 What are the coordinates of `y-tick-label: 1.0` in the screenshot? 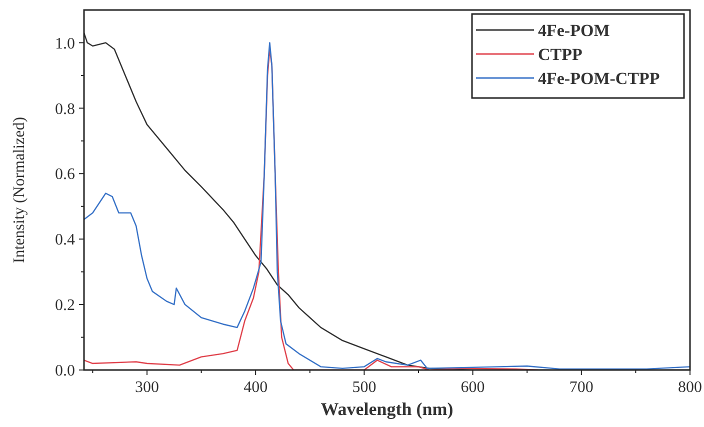 It's located at (65, 43).